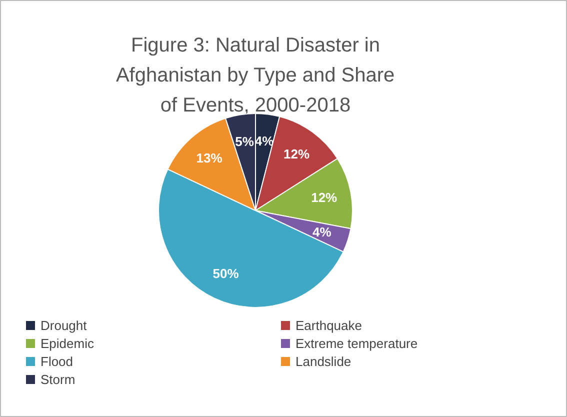  What do you see at coordinates (64, 325) in the screenshot?
I see `legend-label: Drought` at bounding box center [64, 325].